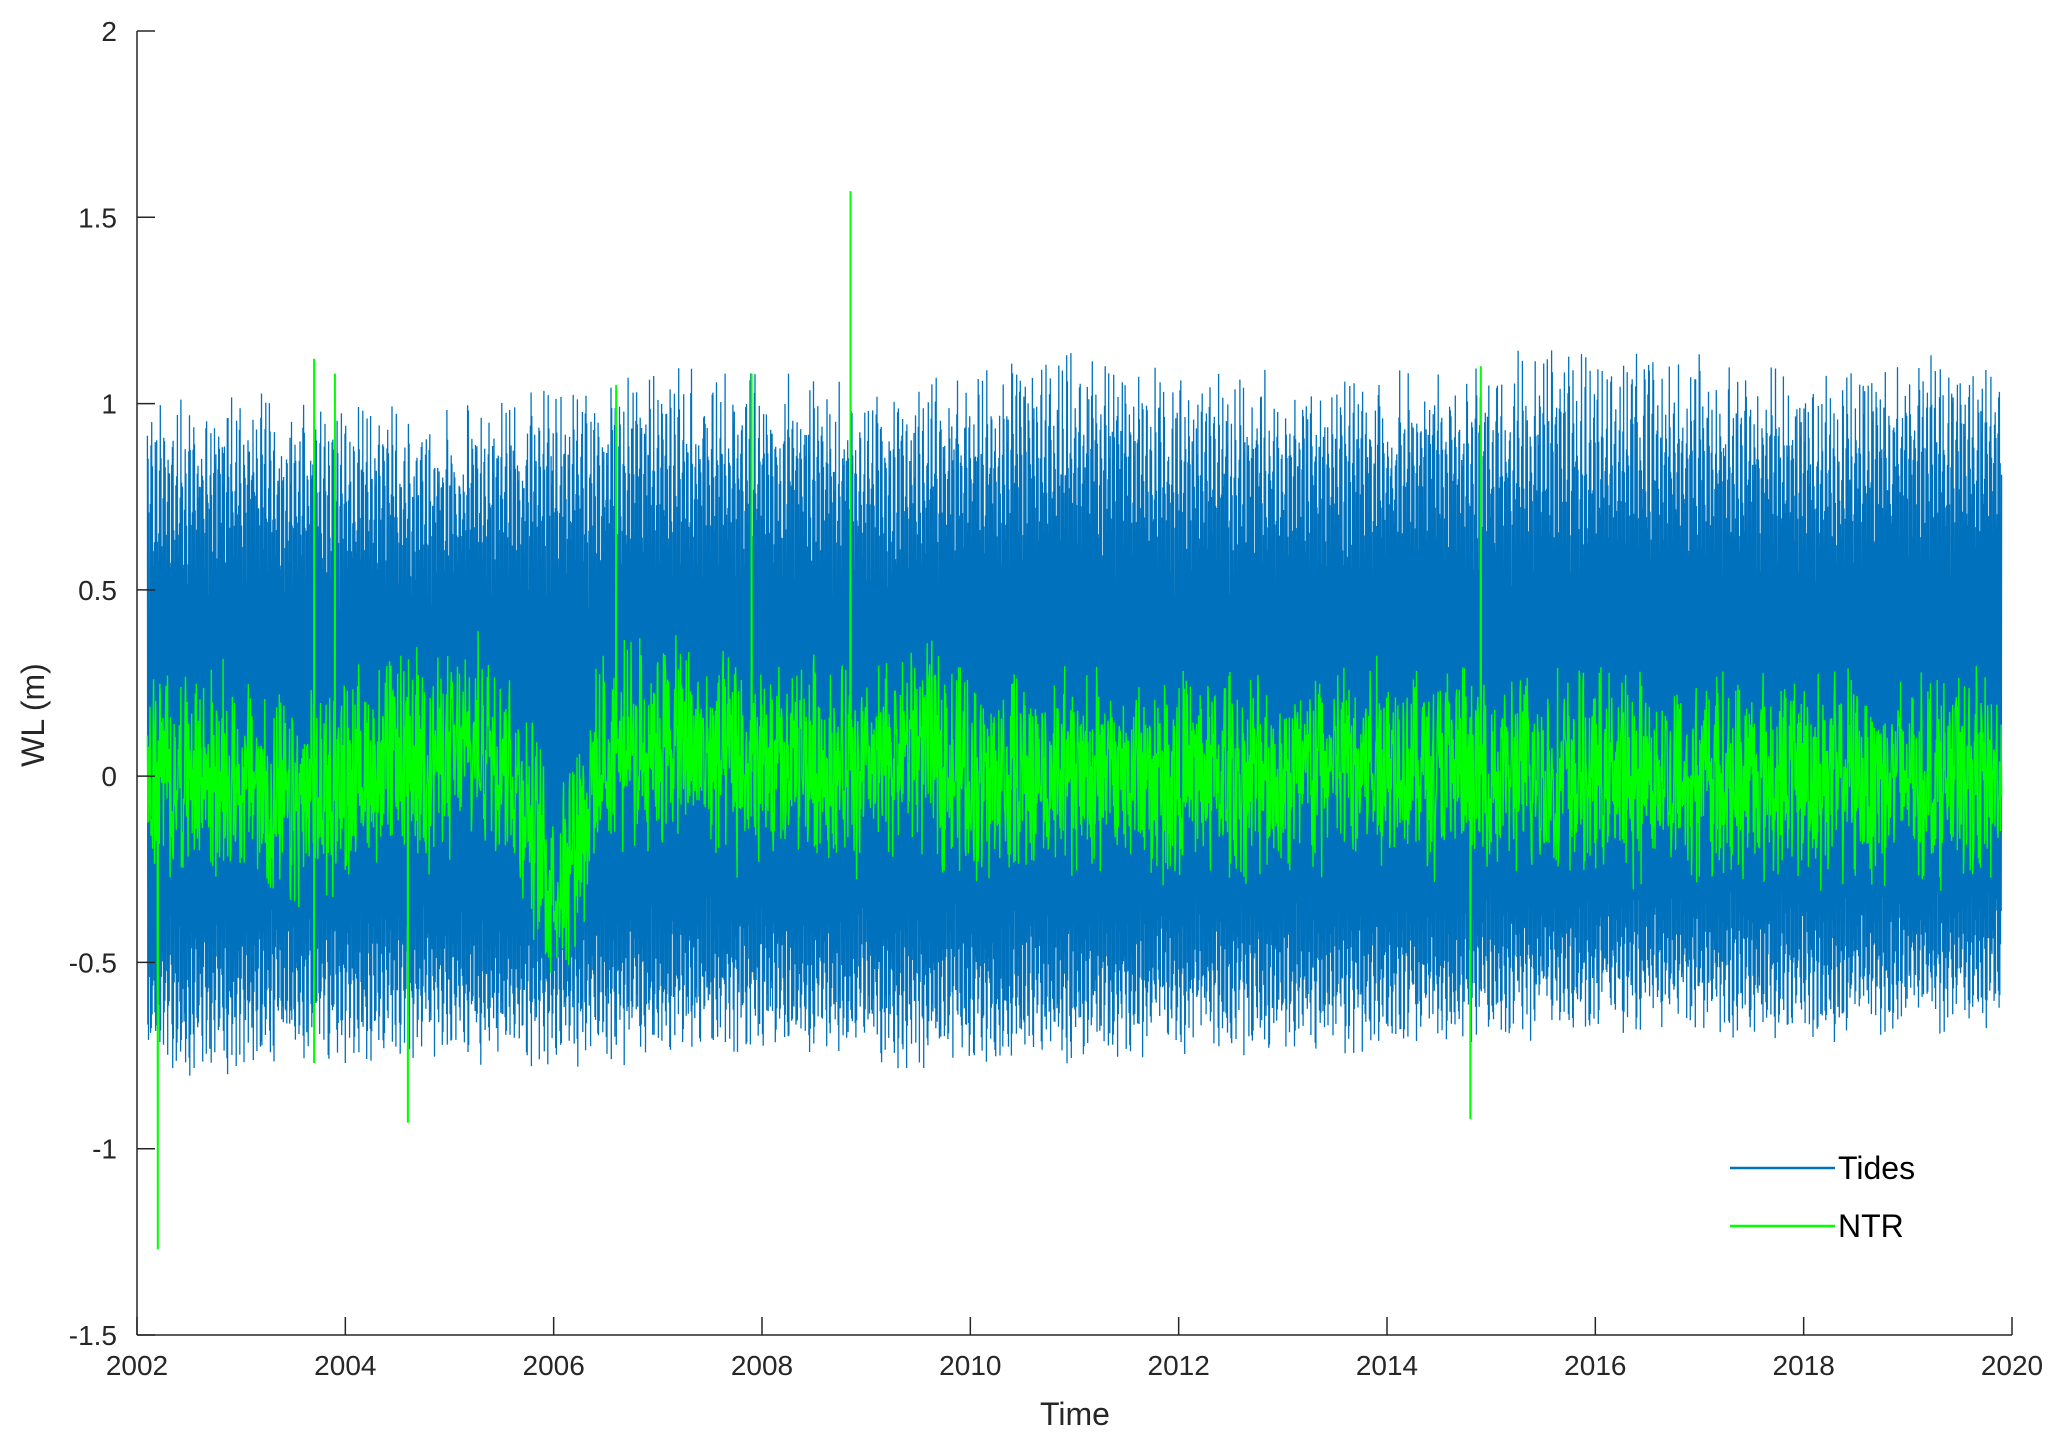  What do you see at coordinates (762, 1365) in the screenshot?
I see `x-tick-label: 2008` at bounding box center [762, 1365].